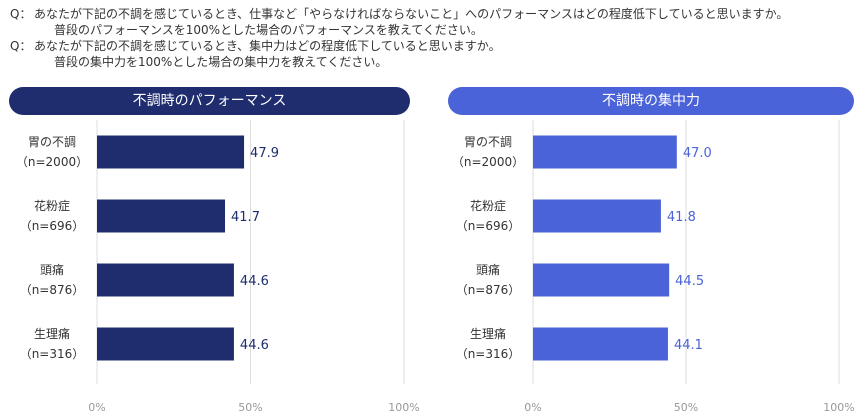  Describe the element at coordinates (52, 290) in the screenshot. I see `chart-0-category-n-2: （n=876）` at that location.